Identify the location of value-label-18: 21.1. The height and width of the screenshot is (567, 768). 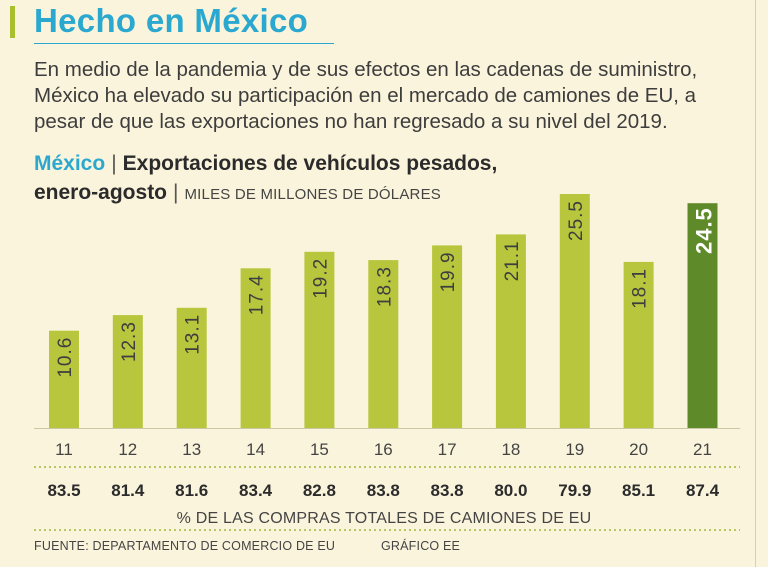
(512, 260).